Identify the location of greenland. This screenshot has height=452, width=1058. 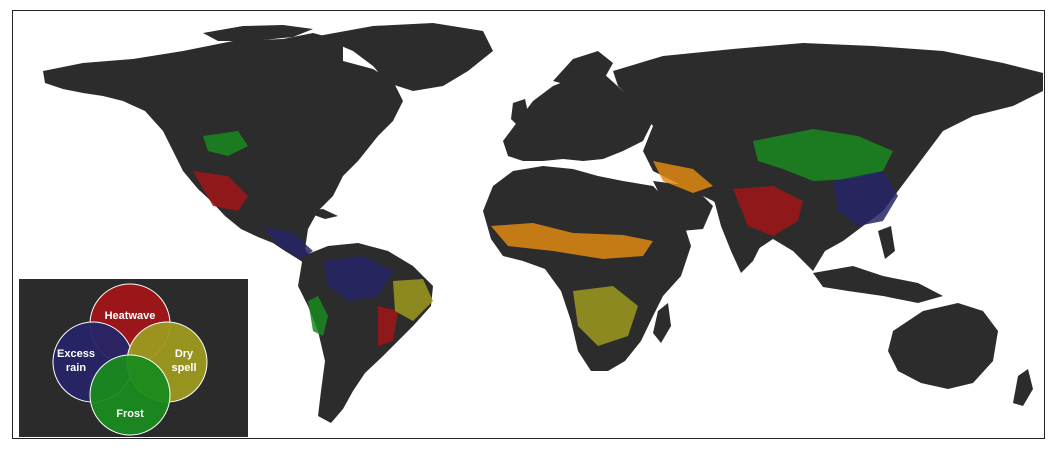
(405, 57).